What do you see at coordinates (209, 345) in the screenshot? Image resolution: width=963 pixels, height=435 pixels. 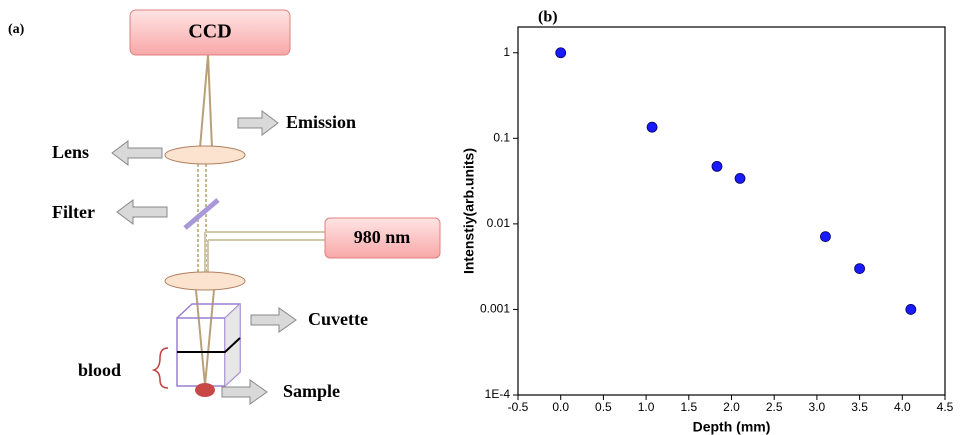 I see `blood-level` at bounding box center [209, 345].